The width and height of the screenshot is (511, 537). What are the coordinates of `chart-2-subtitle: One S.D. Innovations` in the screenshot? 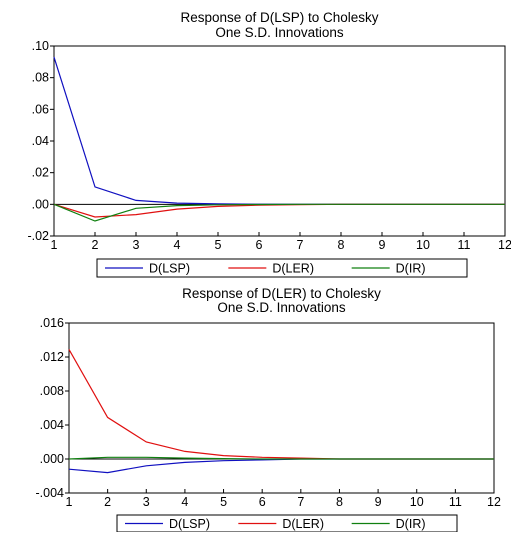 It's located at (281, 307).